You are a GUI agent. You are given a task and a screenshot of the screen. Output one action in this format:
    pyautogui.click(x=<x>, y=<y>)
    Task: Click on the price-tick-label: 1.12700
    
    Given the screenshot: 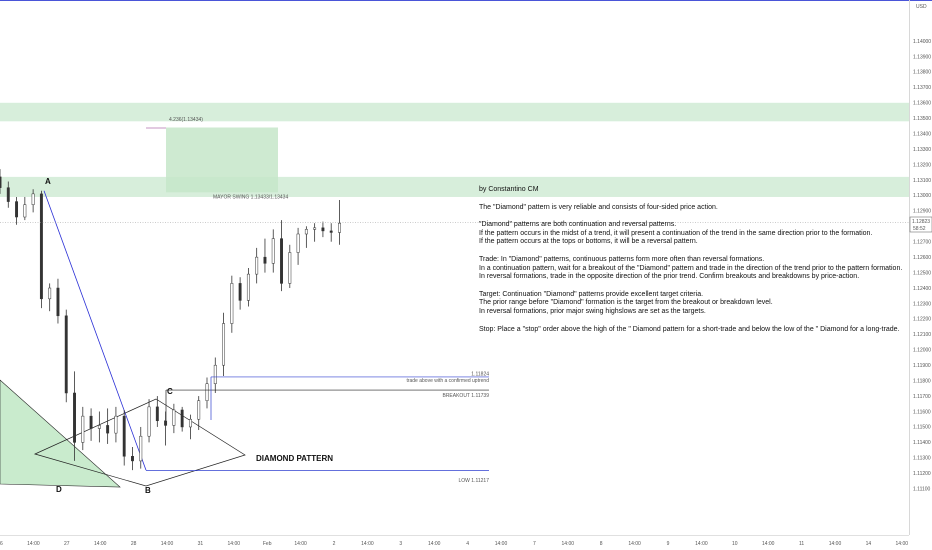 What is the action you would take?
    pyautogui.click(x=922, y=243)
    